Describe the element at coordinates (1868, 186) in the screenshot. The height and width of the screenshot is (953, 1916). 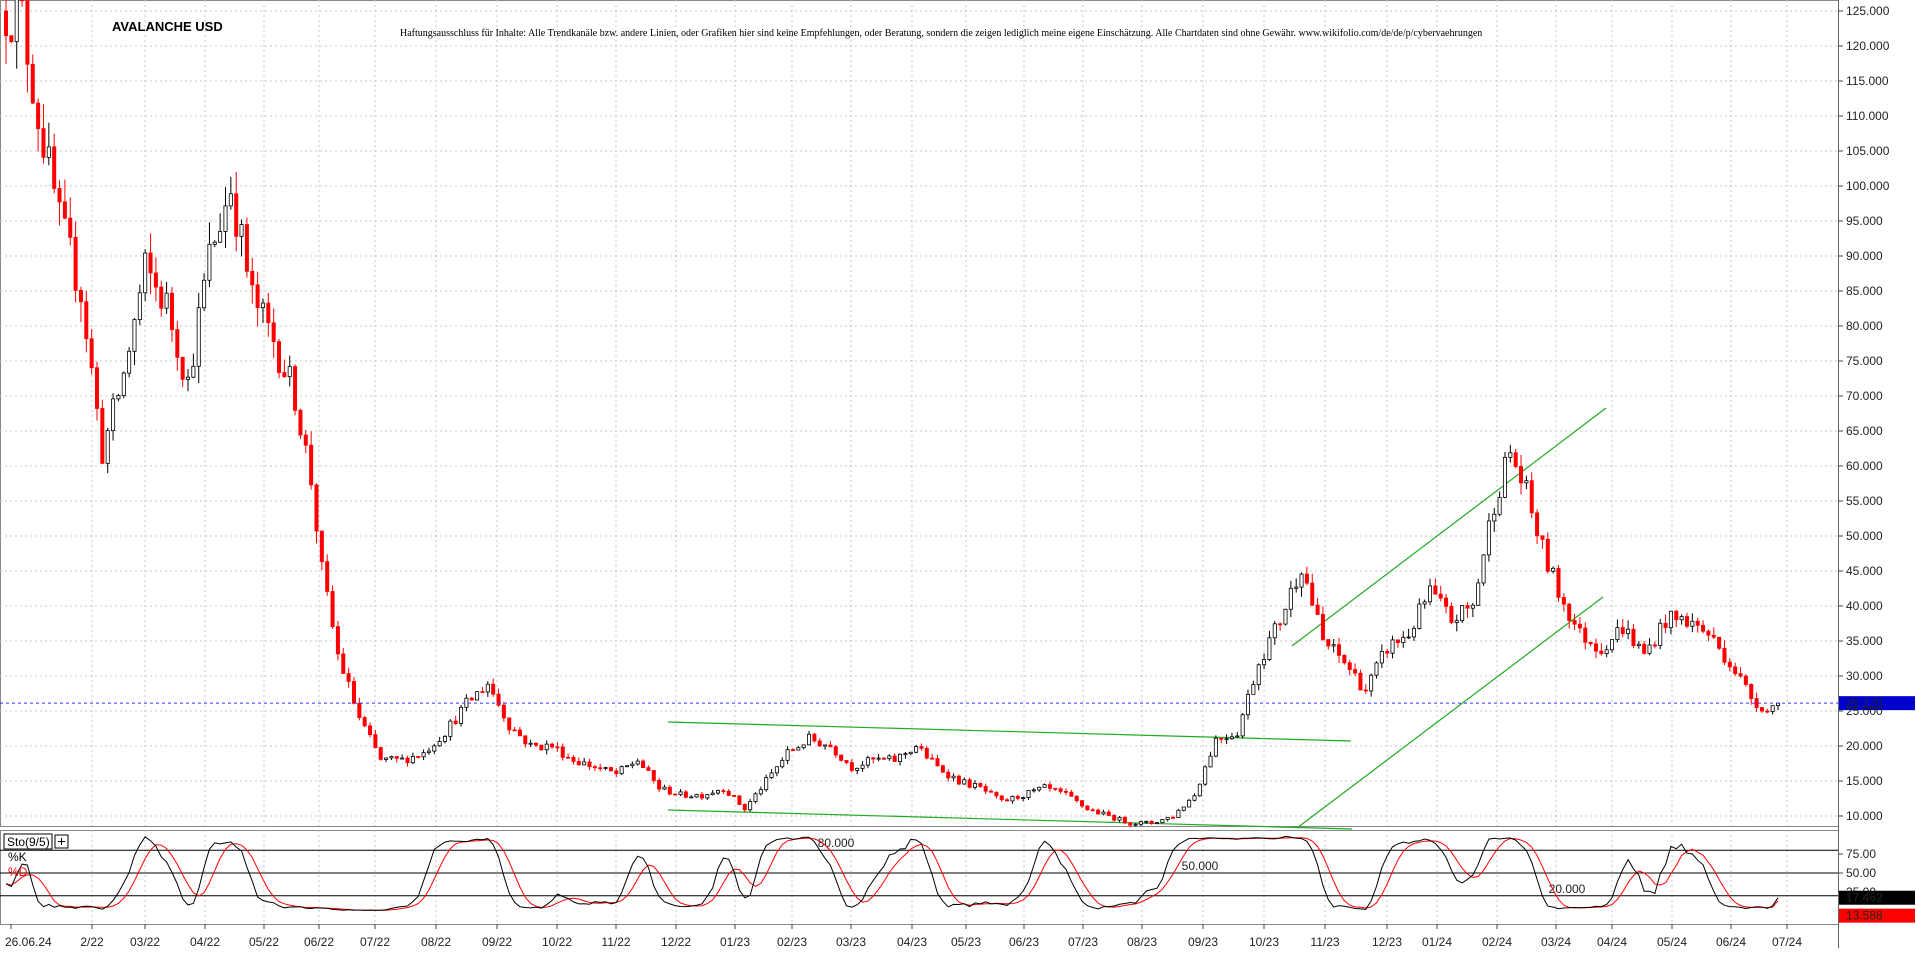
I see `y-tick-label: 100.000` at that location.